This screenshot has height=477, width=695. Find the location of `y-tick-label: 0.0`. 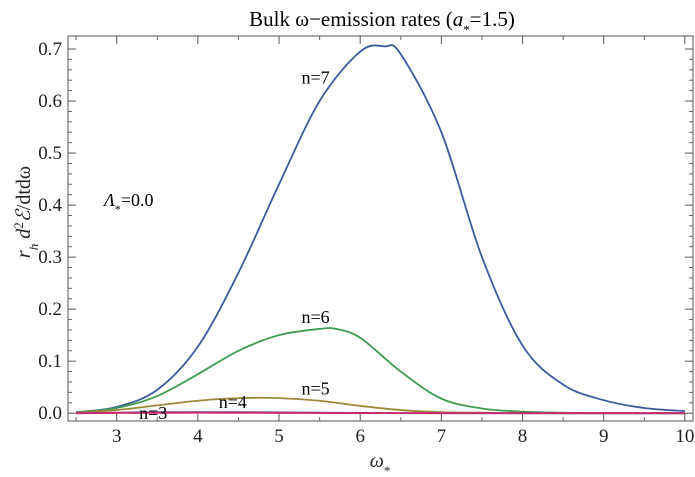

y-tick-label: 0.0 is located at coordinates (50, 413).